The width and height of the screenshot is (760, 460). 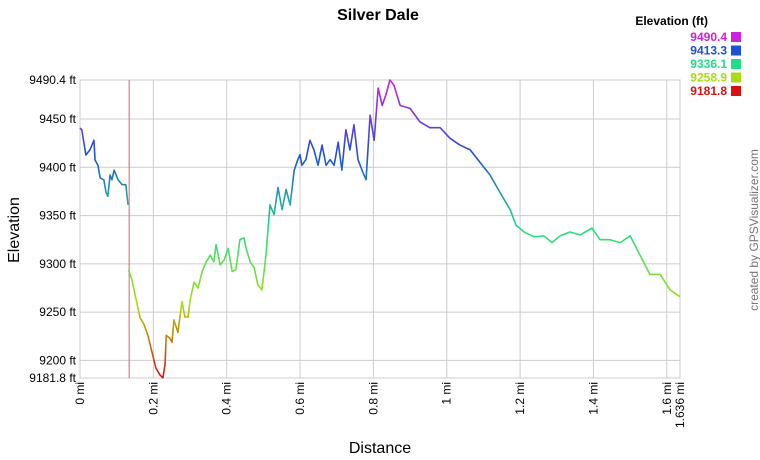 I want to click on legend-label: 9490.4, so click(x=708, y=37).